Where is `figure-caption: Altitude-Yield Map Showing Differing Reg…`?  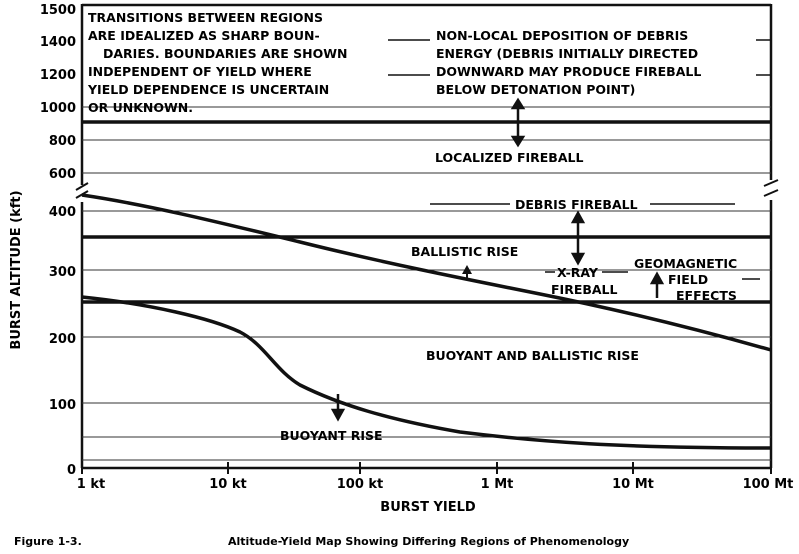 figure-caption: Altitude-Yield Map Showing Differing Reg… is located at coordinates (428, 541).